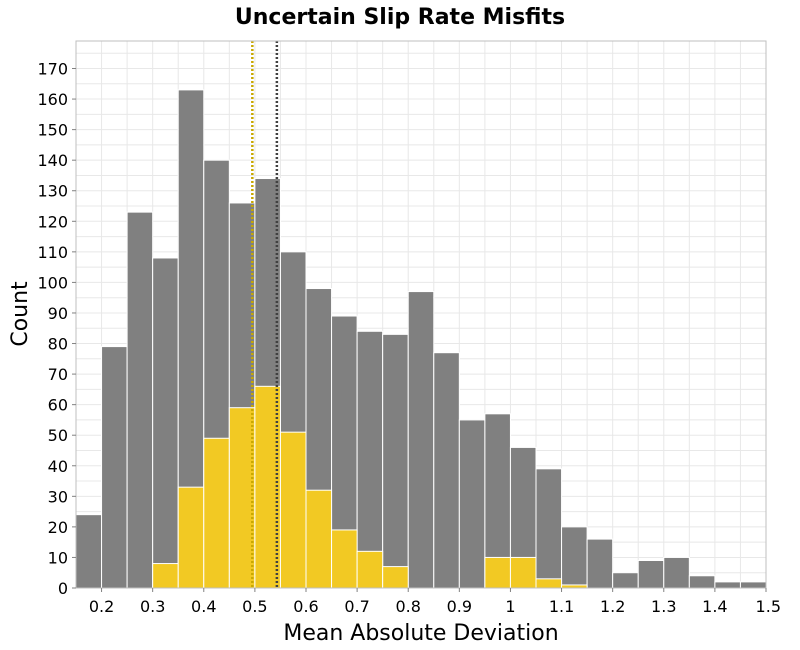  I want to click on y-tick-label: 60, so click(58, 405).